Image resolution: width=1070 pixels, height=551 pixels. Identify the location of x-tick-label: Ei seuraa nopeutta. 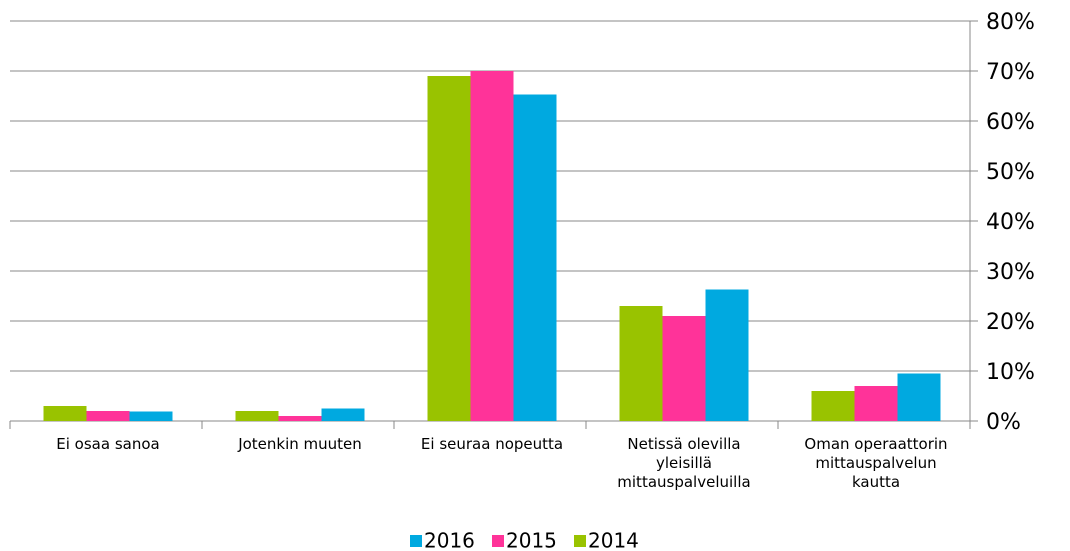
(492, 444).